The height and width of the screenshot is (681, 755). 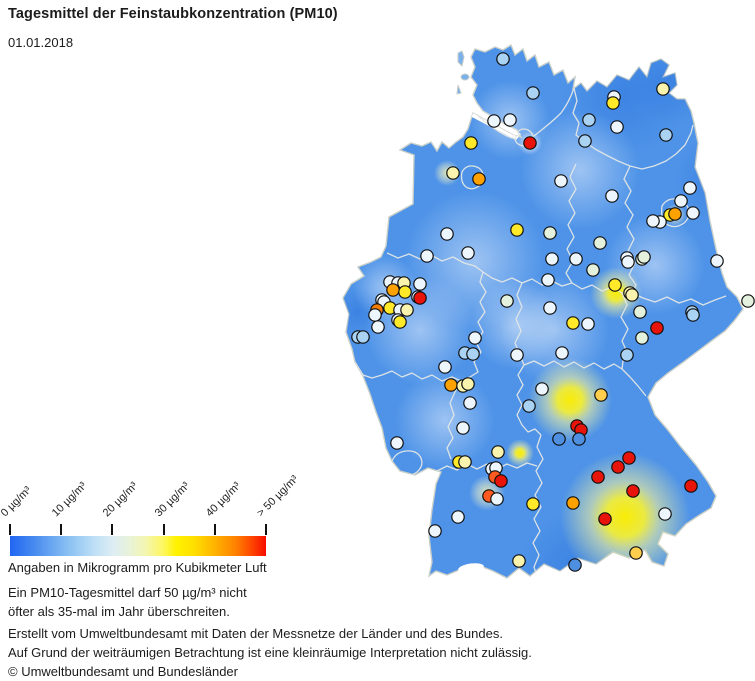 I want to click on map-date: 01.01.2018, so click(x=41, y=42).